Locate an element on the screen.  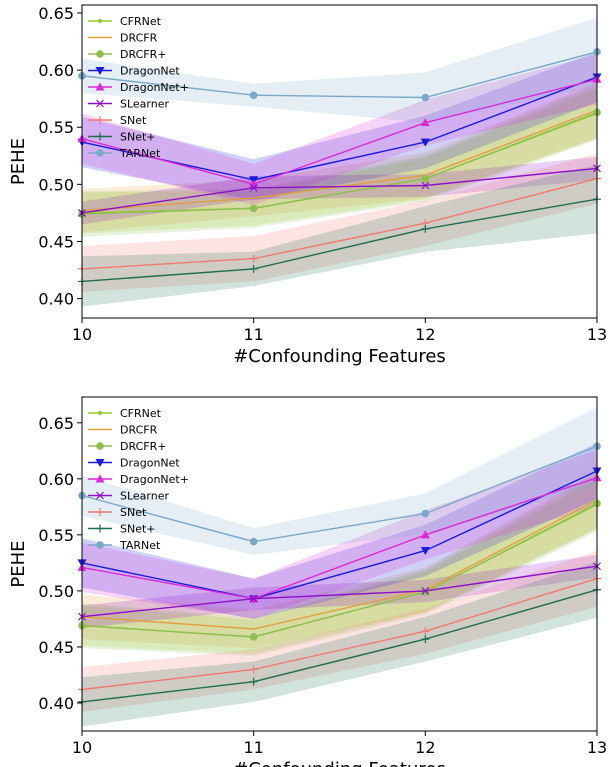
x-tick-label: 12 is located at coordinates (425, 334).